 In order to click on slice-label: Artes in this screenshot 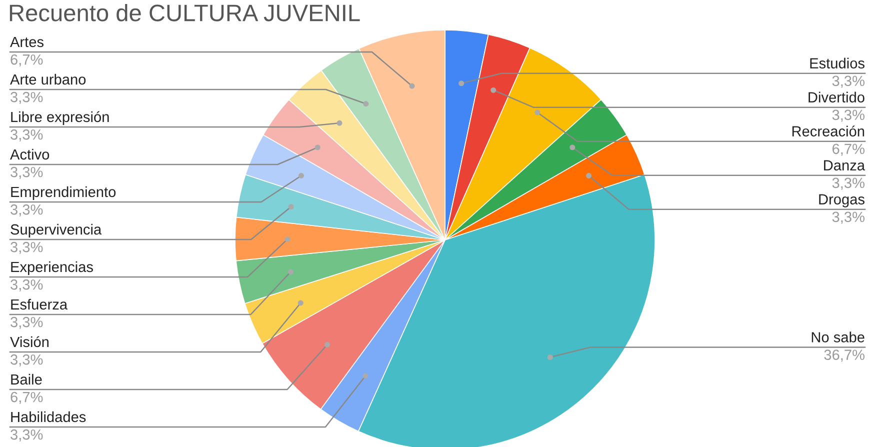, I will do `click(27, 42)`.